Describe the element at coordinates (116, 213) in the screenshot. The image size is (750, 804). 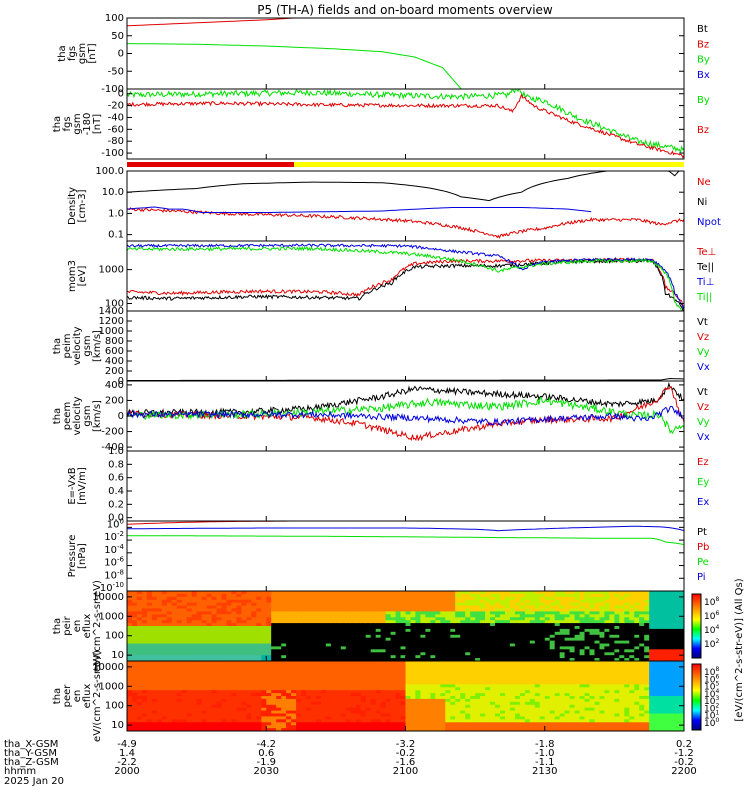
I see `ytick-label-2-2: 1.0` at that location.